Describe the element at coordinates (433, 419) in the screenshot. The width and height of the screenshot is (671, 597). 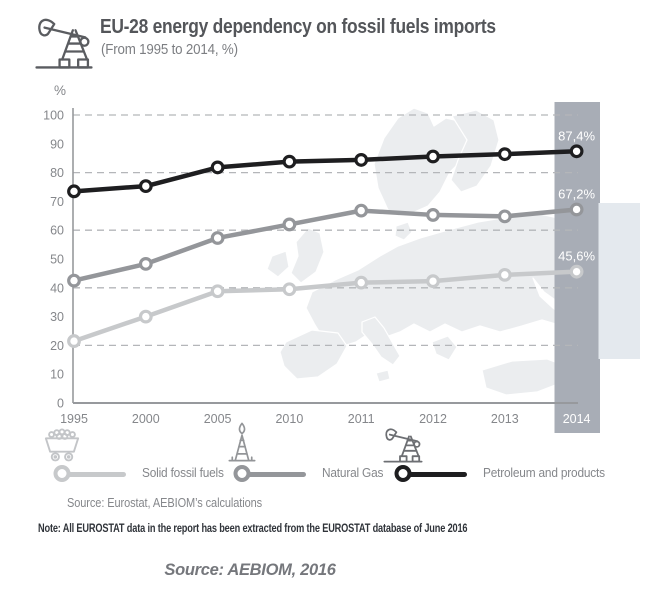
I see `x-tick-label: 2012` at that location.